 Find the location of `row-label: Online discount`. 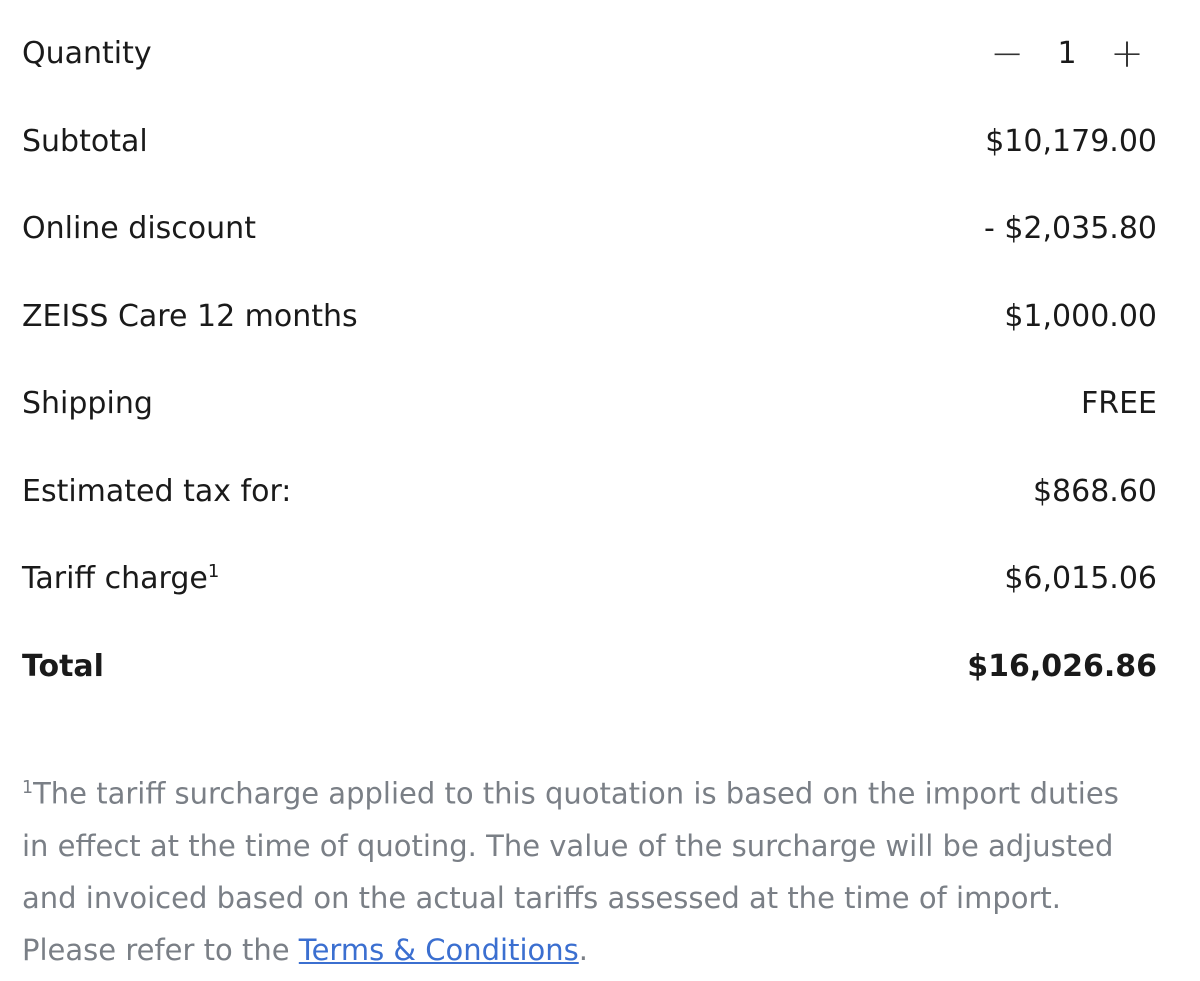

row-label: Online discount is located at coordinates (139, 229).